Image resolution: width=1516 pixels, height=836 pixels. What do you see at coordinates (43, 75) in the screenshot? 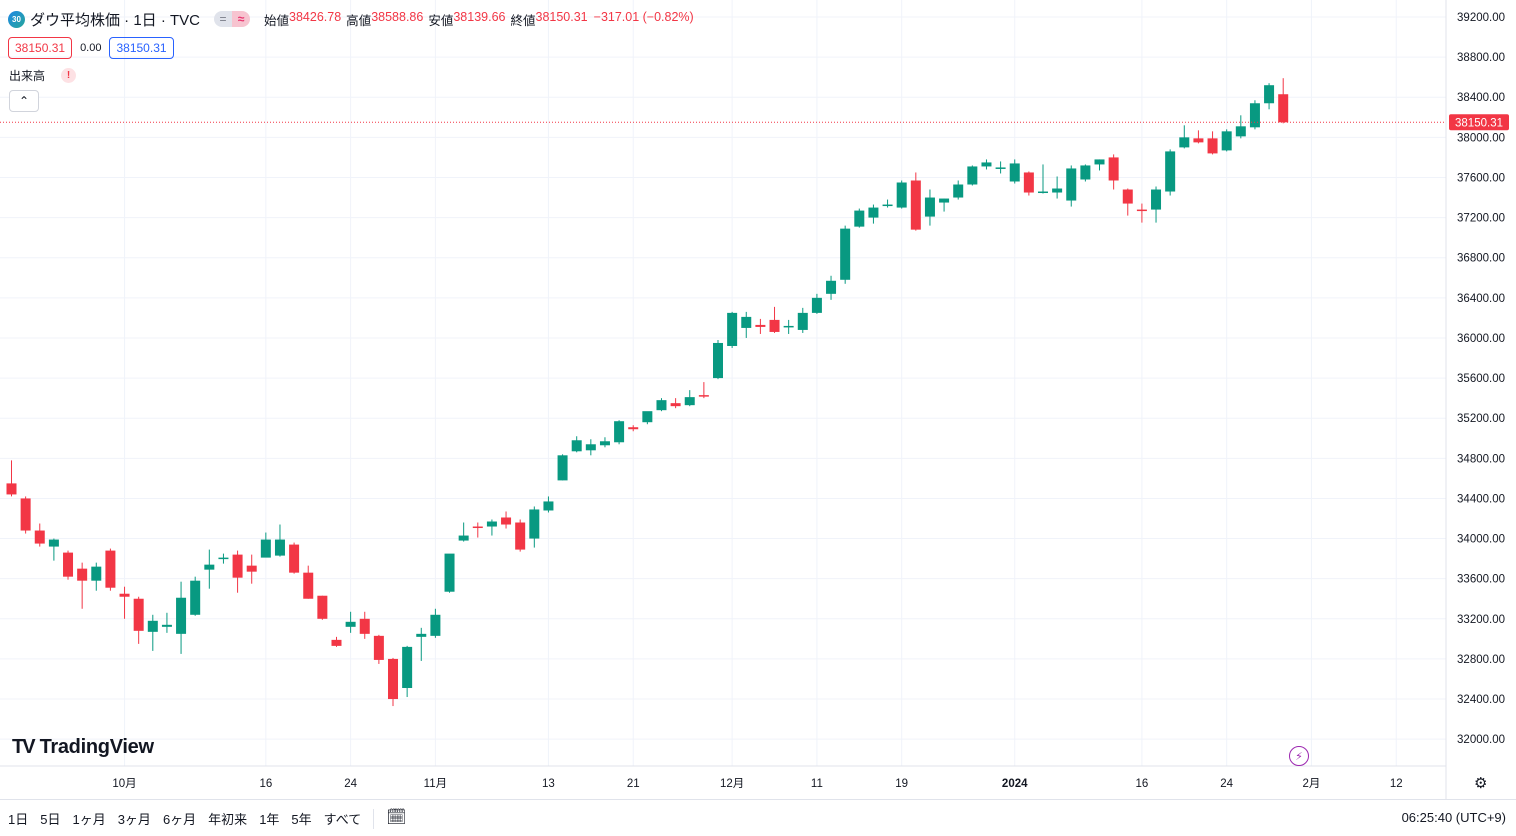
I see `volume-indicator: 出来高 !` at bounding box center [43, 75].